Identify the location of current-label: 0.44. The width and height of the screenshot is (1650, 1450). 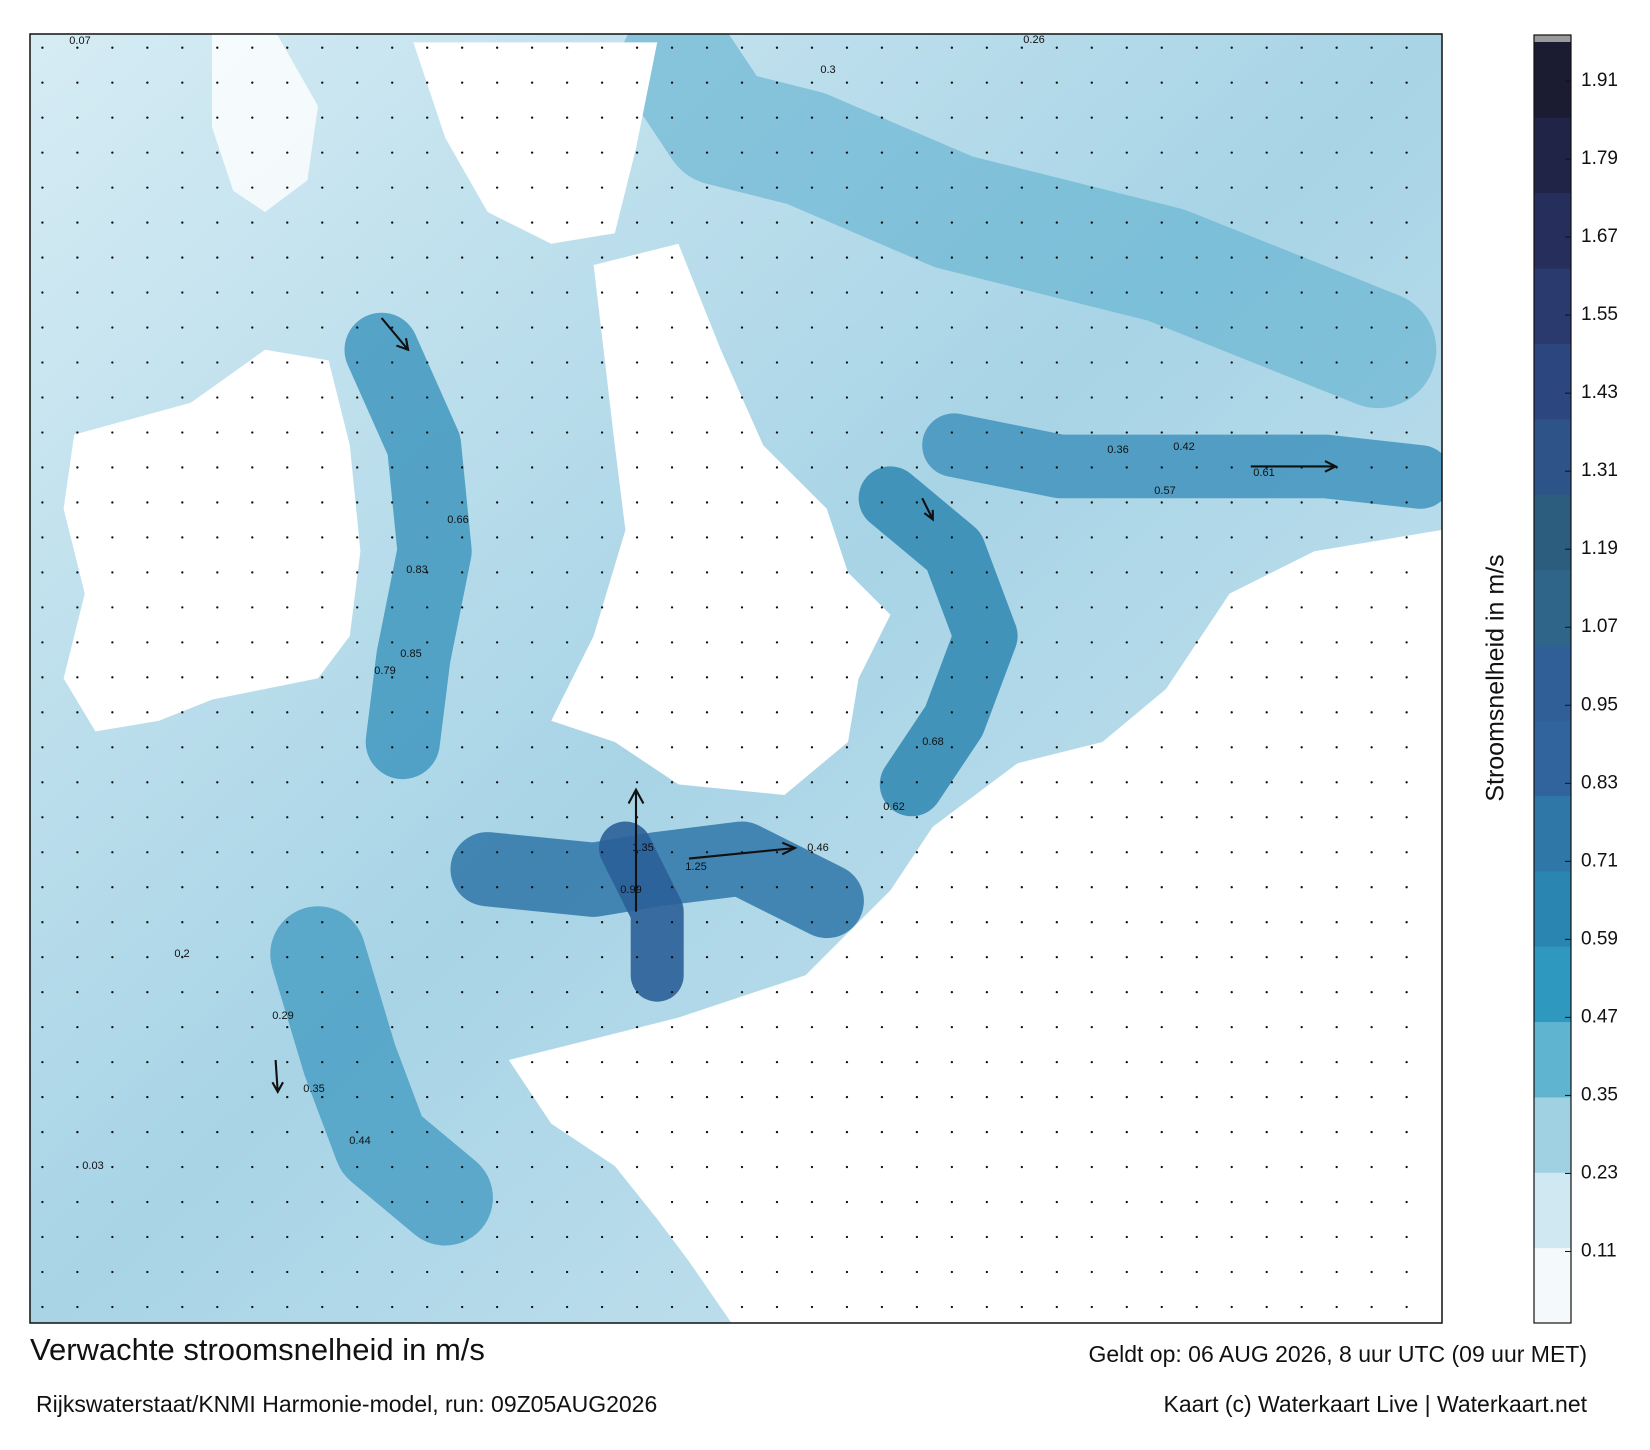
(359, 1141).